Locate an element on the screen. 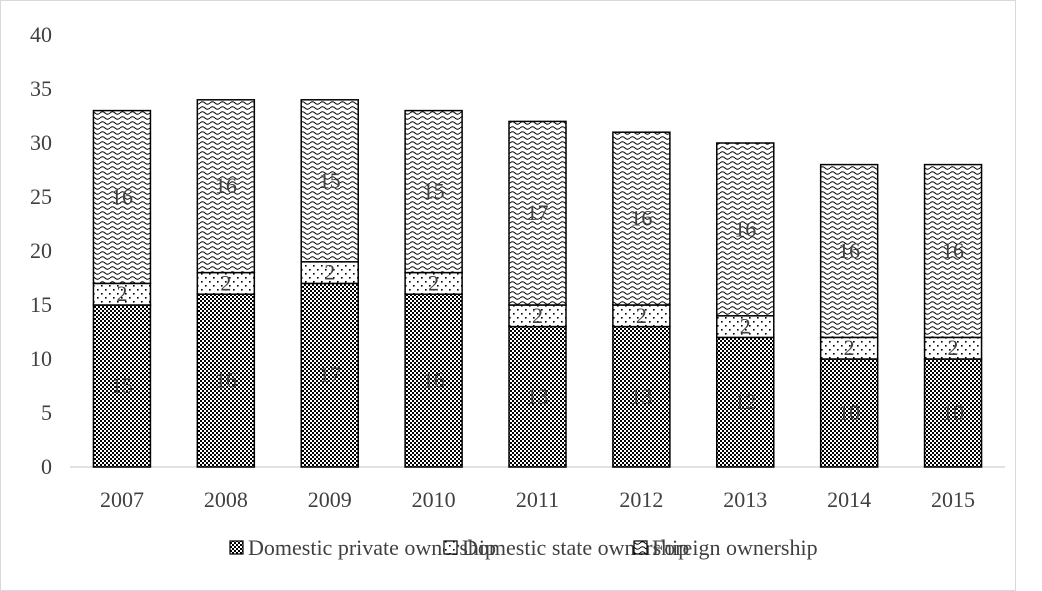 This screenshot has height=591, width=1042. legend-item: Foreign ownership is located at coordinates (725, 547).